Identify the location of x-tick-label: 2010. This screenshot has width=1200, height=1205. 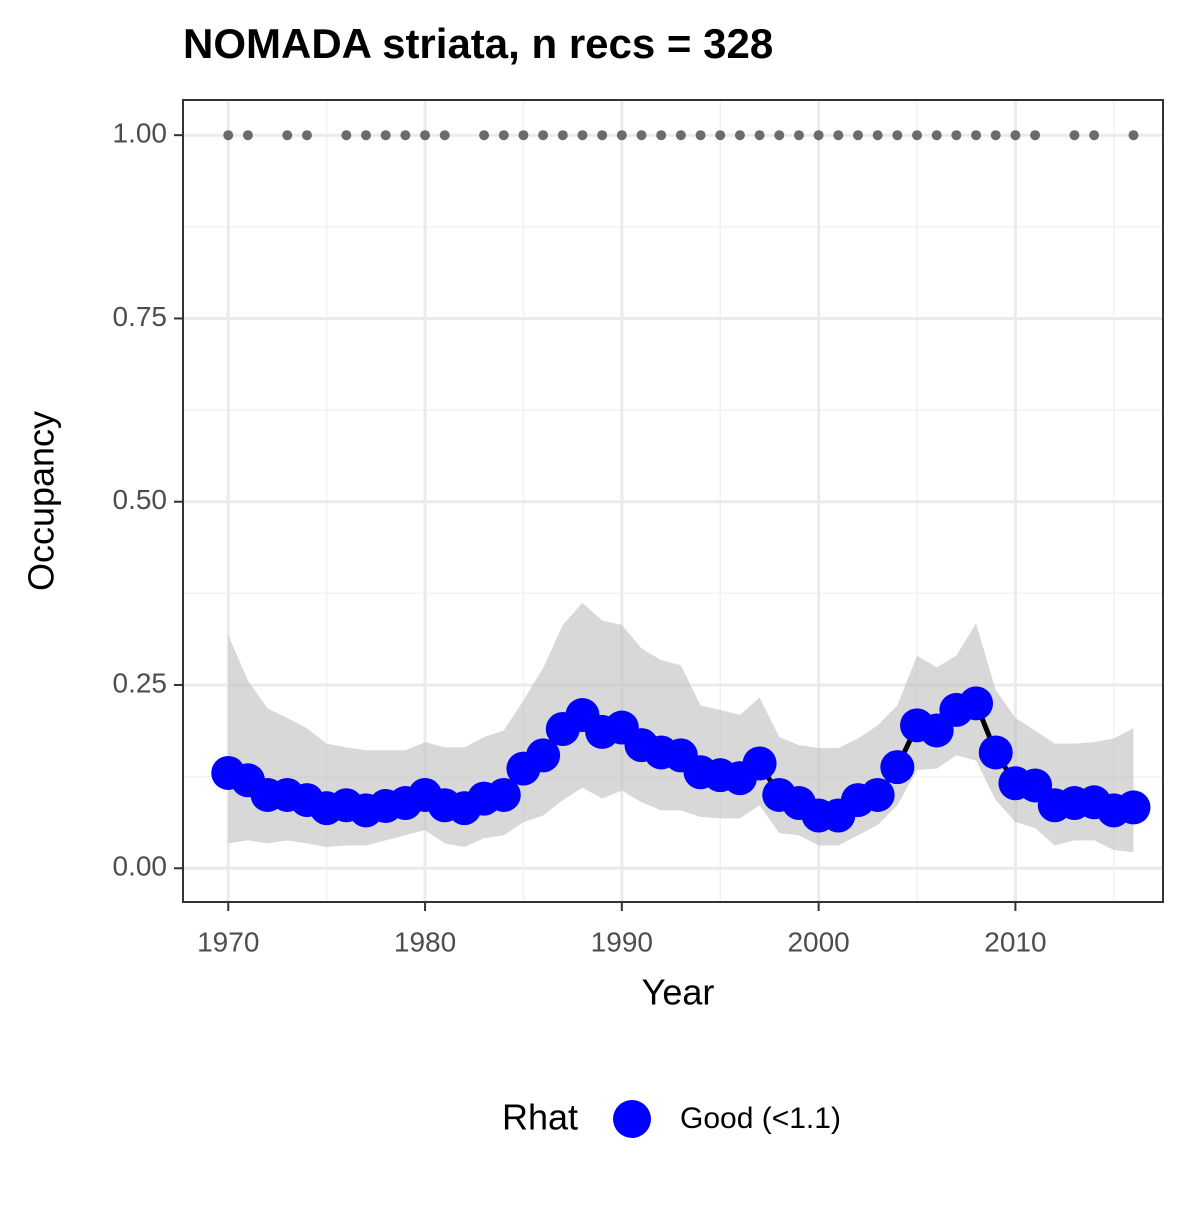
(1015, 941).